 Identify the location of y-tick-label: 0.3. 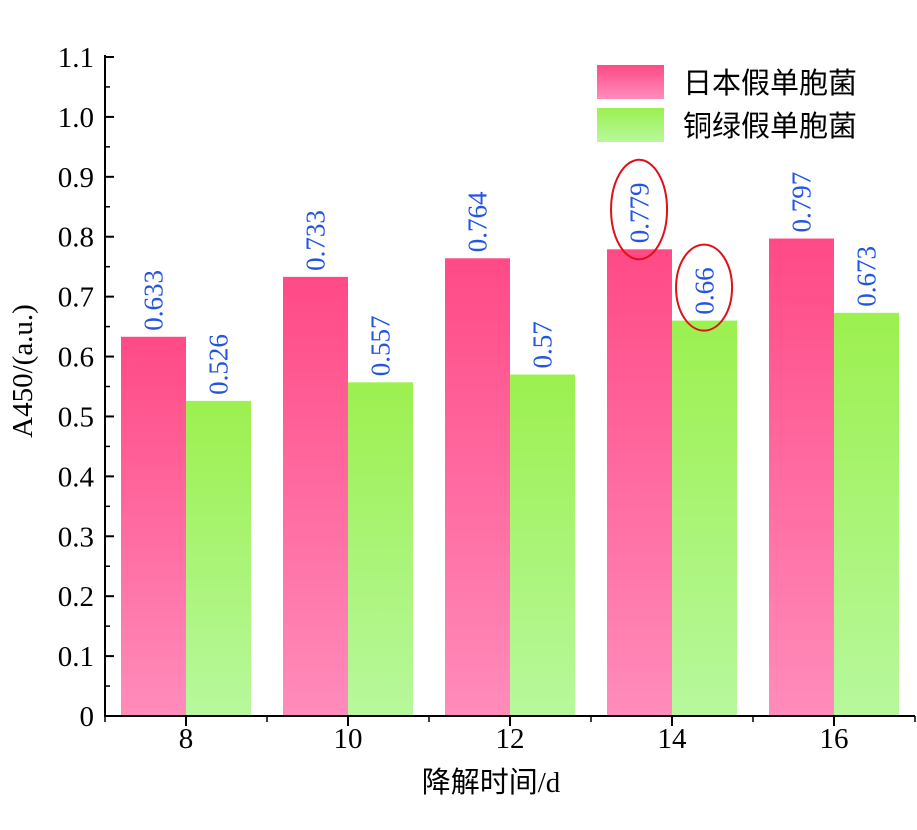
(76, 537).